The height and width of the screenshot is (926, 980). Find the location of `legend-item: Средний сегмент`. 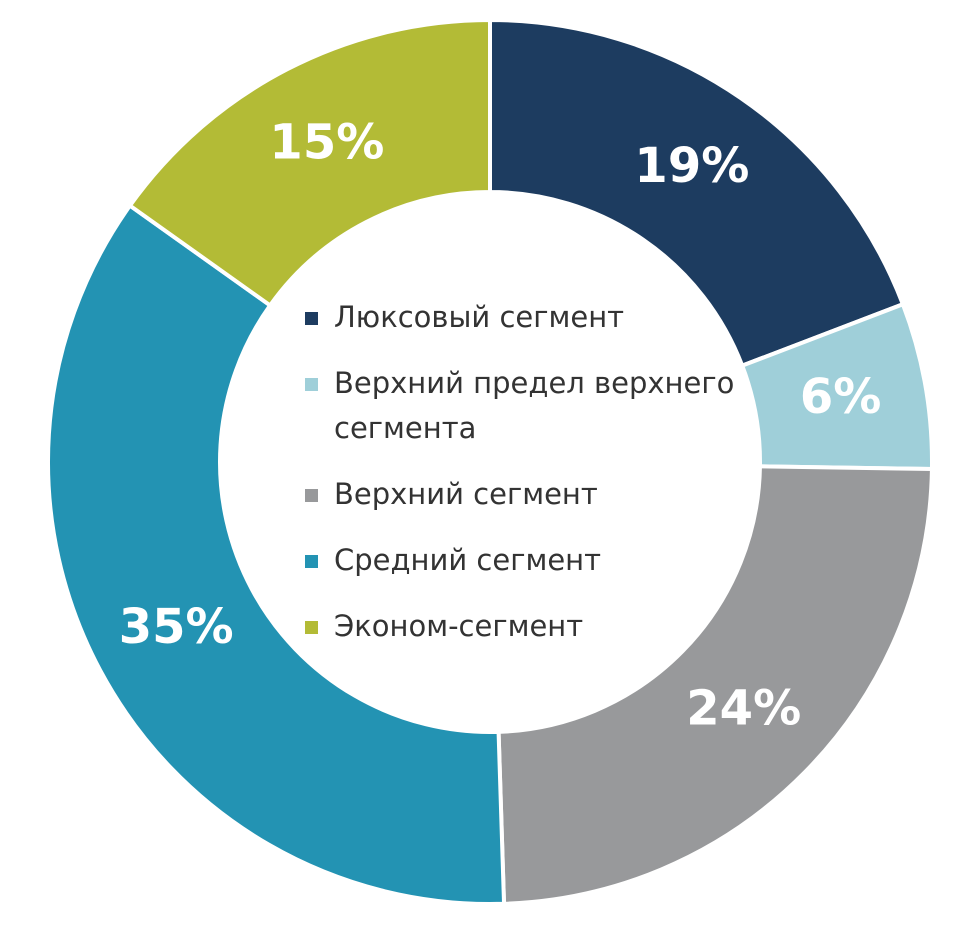

legend-item: Средний сегмент is located at coordinates (525, 560).